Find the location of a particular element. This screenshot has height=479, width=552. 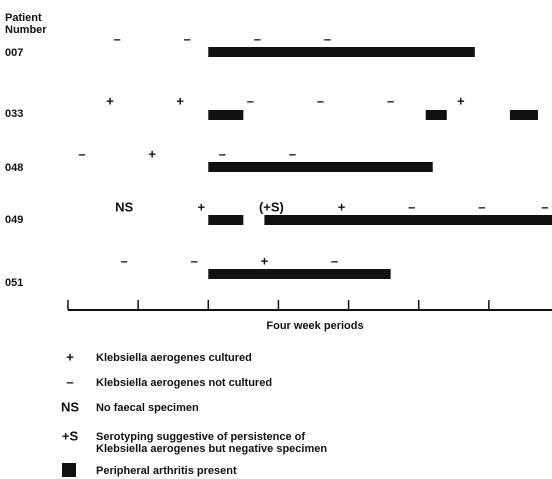

legend-label: Serotyping suggestive of persistence of is located at coordinates (200, 437).